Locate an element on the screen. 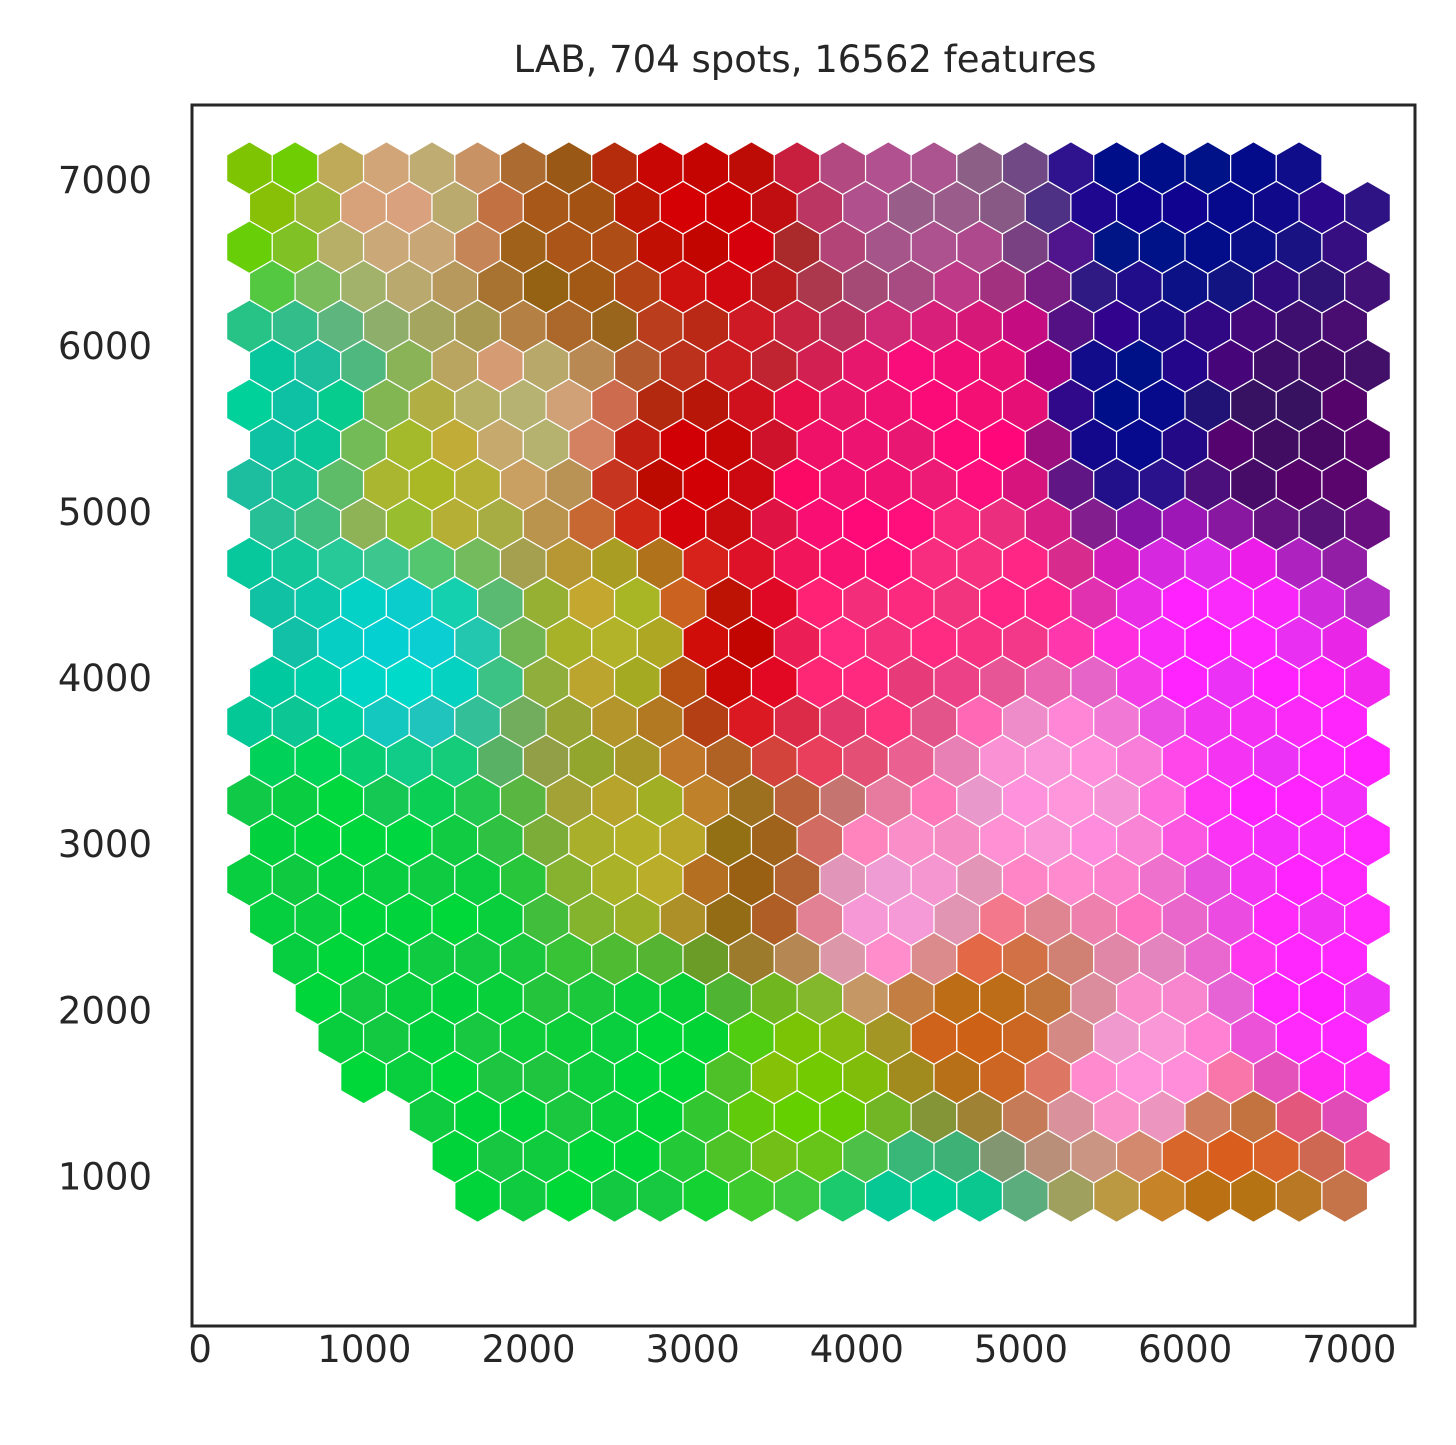 This screenshot has height=1445, width=1456. y-tick-label: 5000 is located at coordinates (105, 512).